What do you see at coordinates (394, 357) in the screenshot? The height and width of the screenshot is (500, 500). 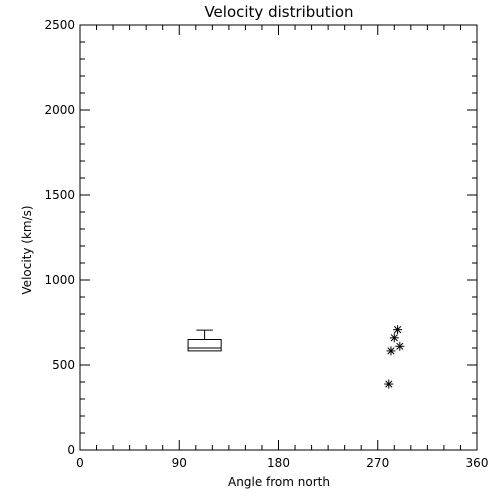 I see `velocity-points` at bounding box center [394, 357].